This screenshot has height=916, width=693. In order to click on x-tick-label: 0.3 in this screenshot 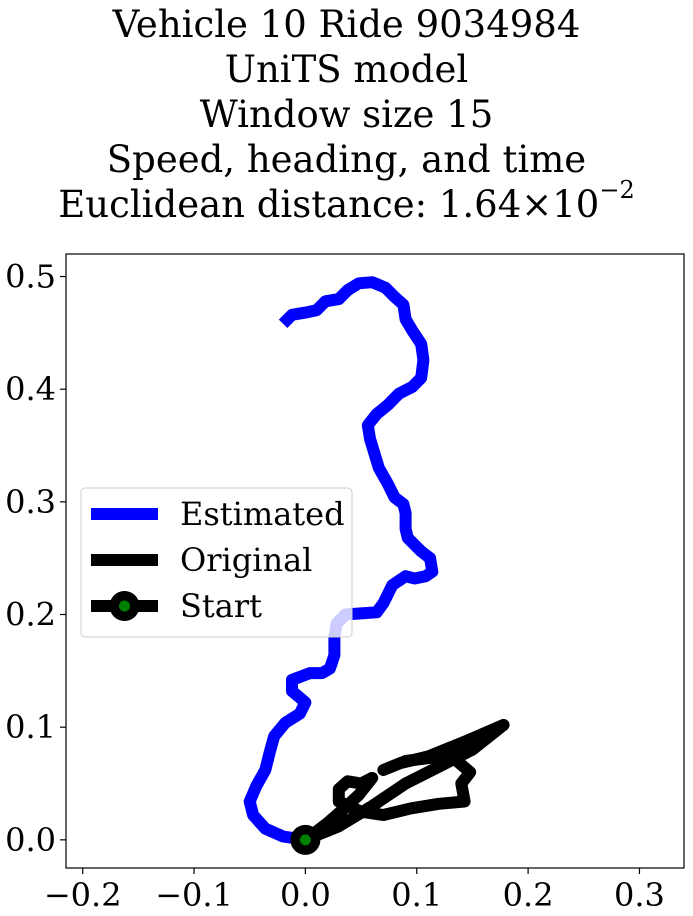, I will do `click(639, 895)`.